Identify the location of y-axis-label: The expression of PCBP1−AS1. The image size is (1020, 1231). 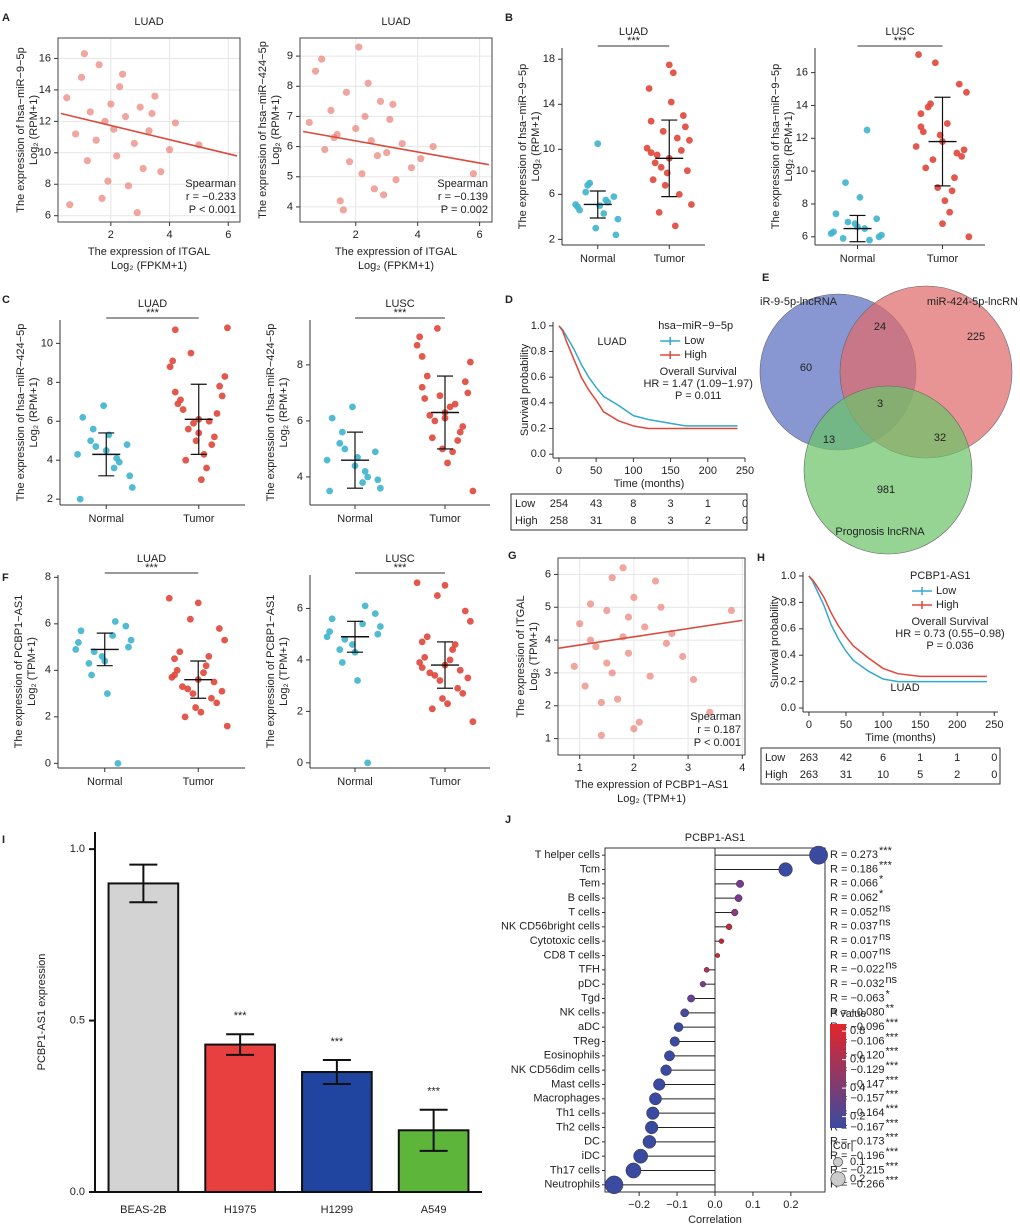
(19, 672).